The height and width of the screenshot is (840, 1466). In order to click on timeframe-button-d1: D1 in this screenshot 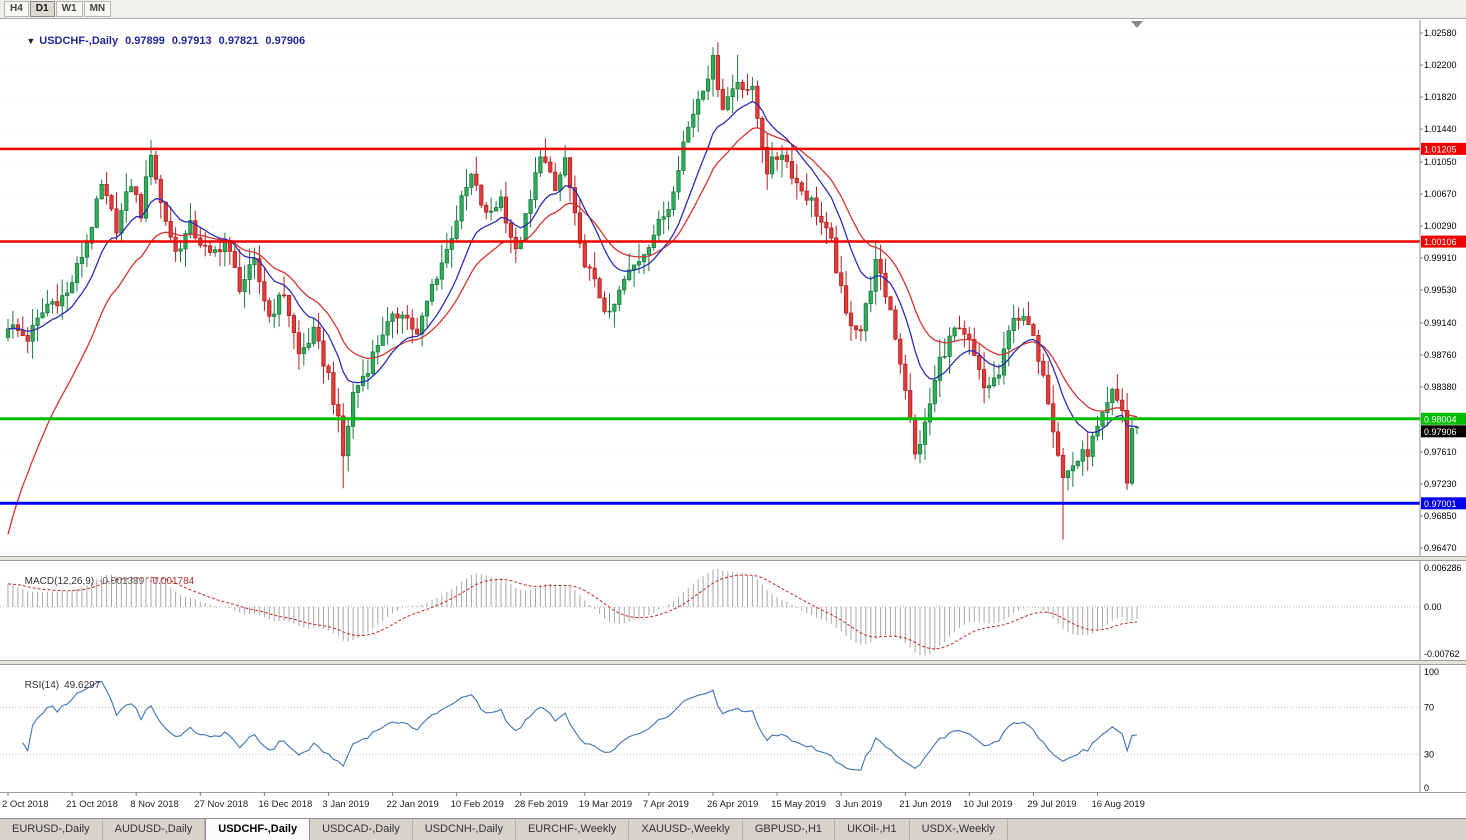, I will do `click(42, 9)`.